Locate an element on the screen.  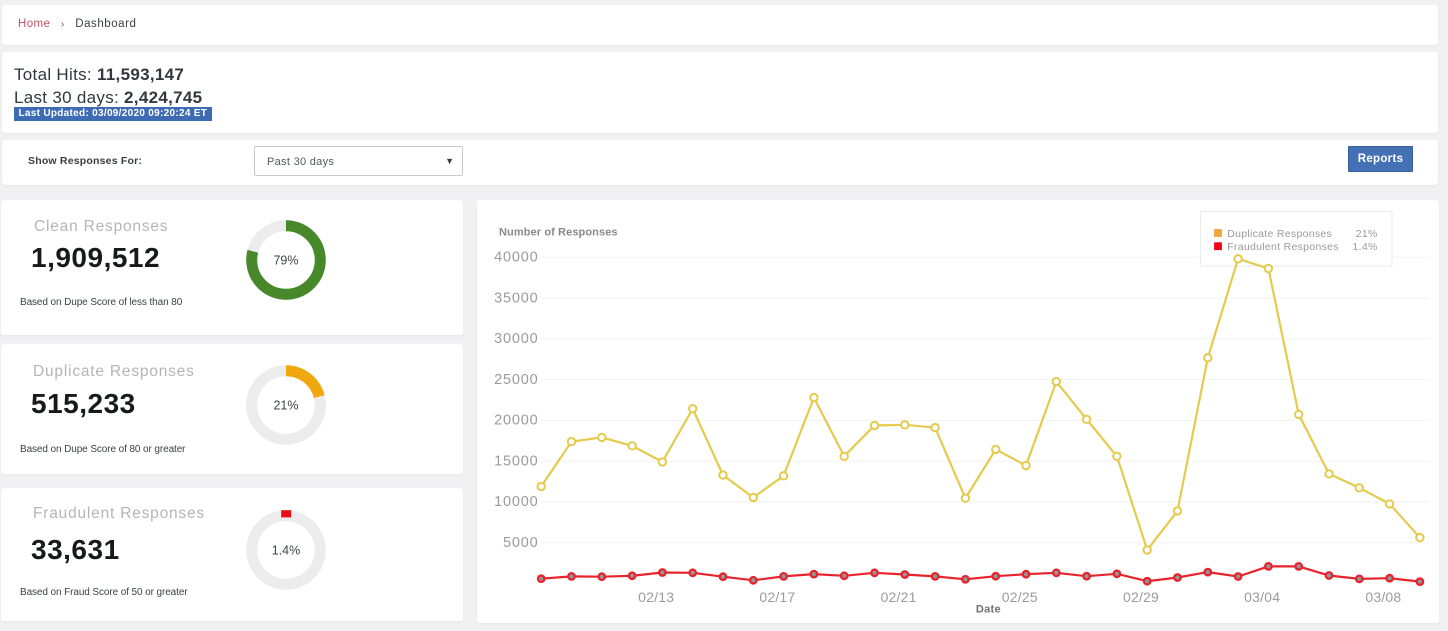
svg-text: 40000 is located at coordinates (516, 258).